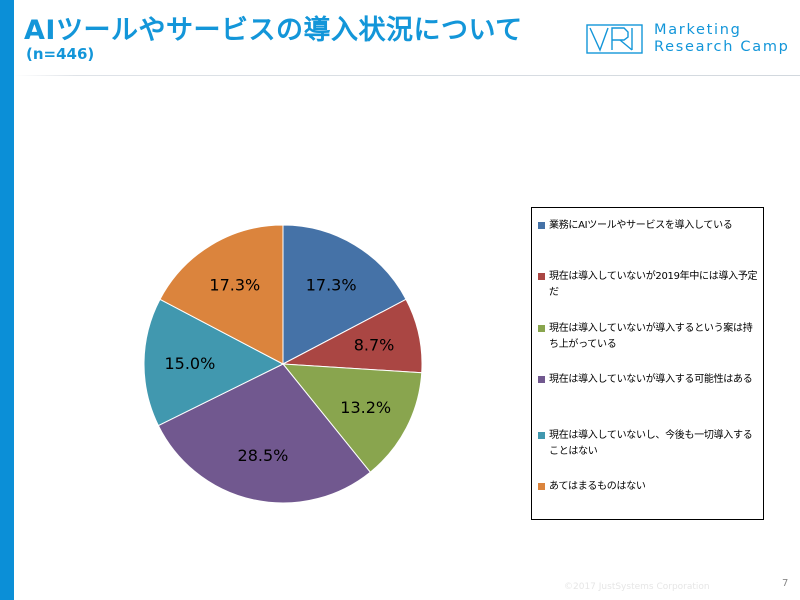 The image size is (800, 600). I want to click on logo-line-2: Research Camp, so click(722, 47).